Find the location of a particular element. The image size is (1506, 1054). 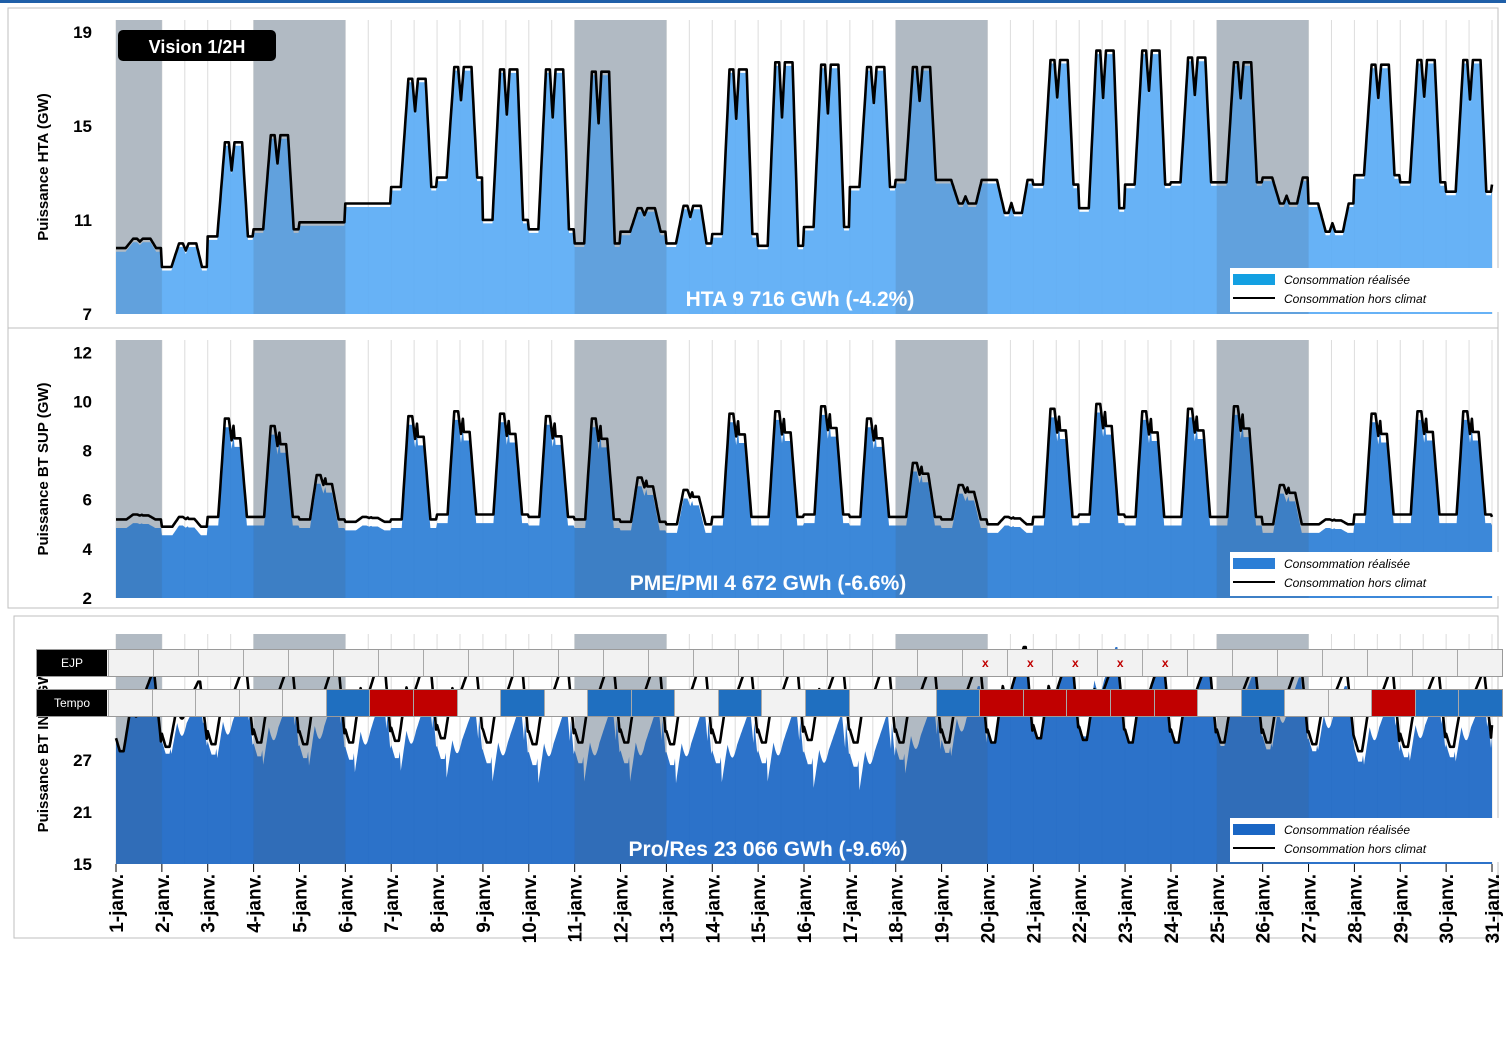

x-tick-label: 30-janv. is located at coordinates (1447, 908).